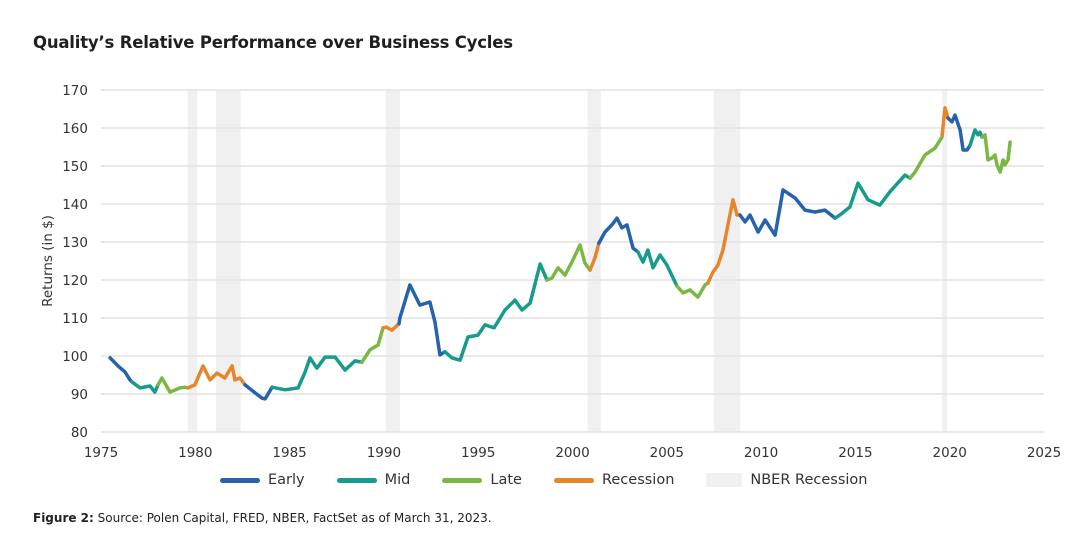  I want to click on legend-item-nber: NBER Recession, so click(786, 480).